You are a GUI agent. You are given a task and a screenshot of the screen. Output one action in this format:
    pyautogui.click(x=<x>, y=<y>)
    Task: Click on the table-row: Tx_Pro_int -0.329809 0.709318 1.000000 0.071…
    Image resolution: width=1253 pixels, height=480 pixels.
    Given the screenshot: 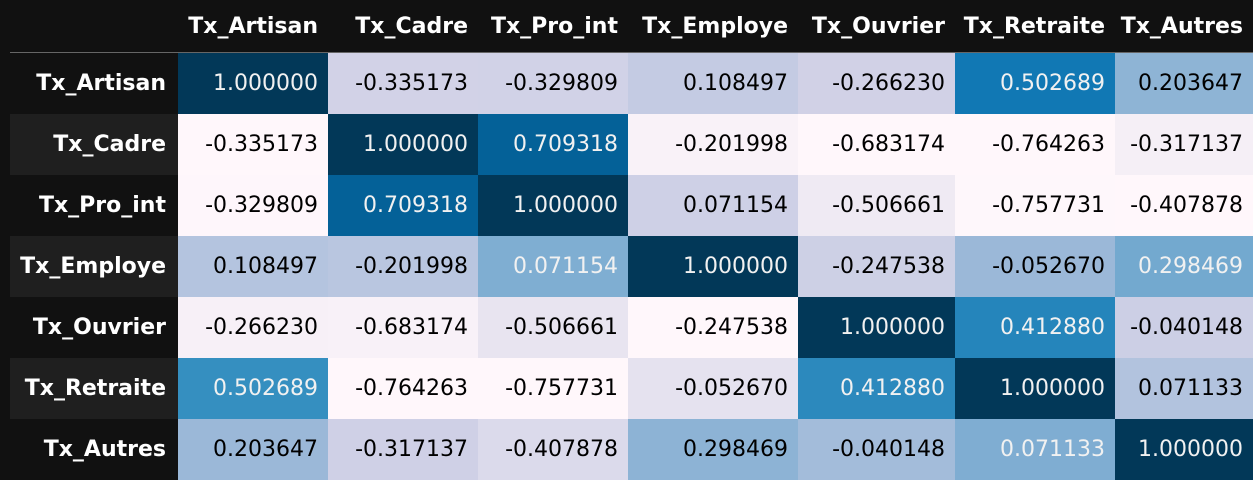 What is the action you would take?
    pyautogui.click(x=631, y=205)
    